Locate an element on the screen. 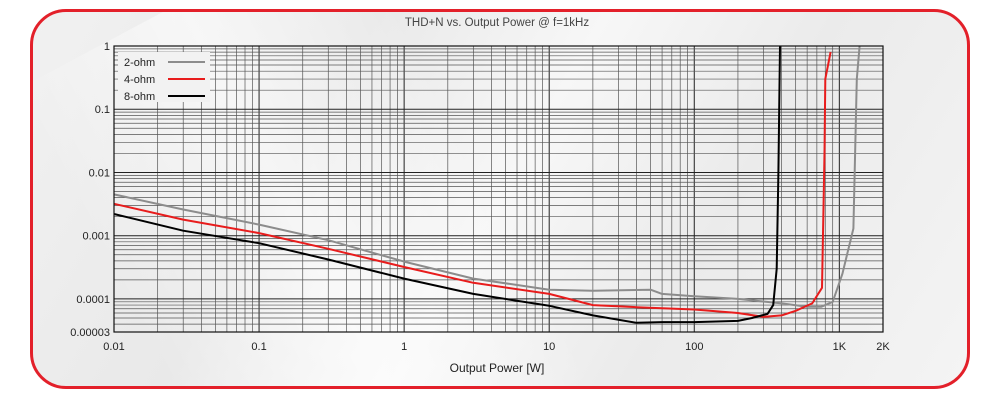 This screenshot has width=1000, height=400. legend-label: 4-ohm is located at coordinates (139, 80).